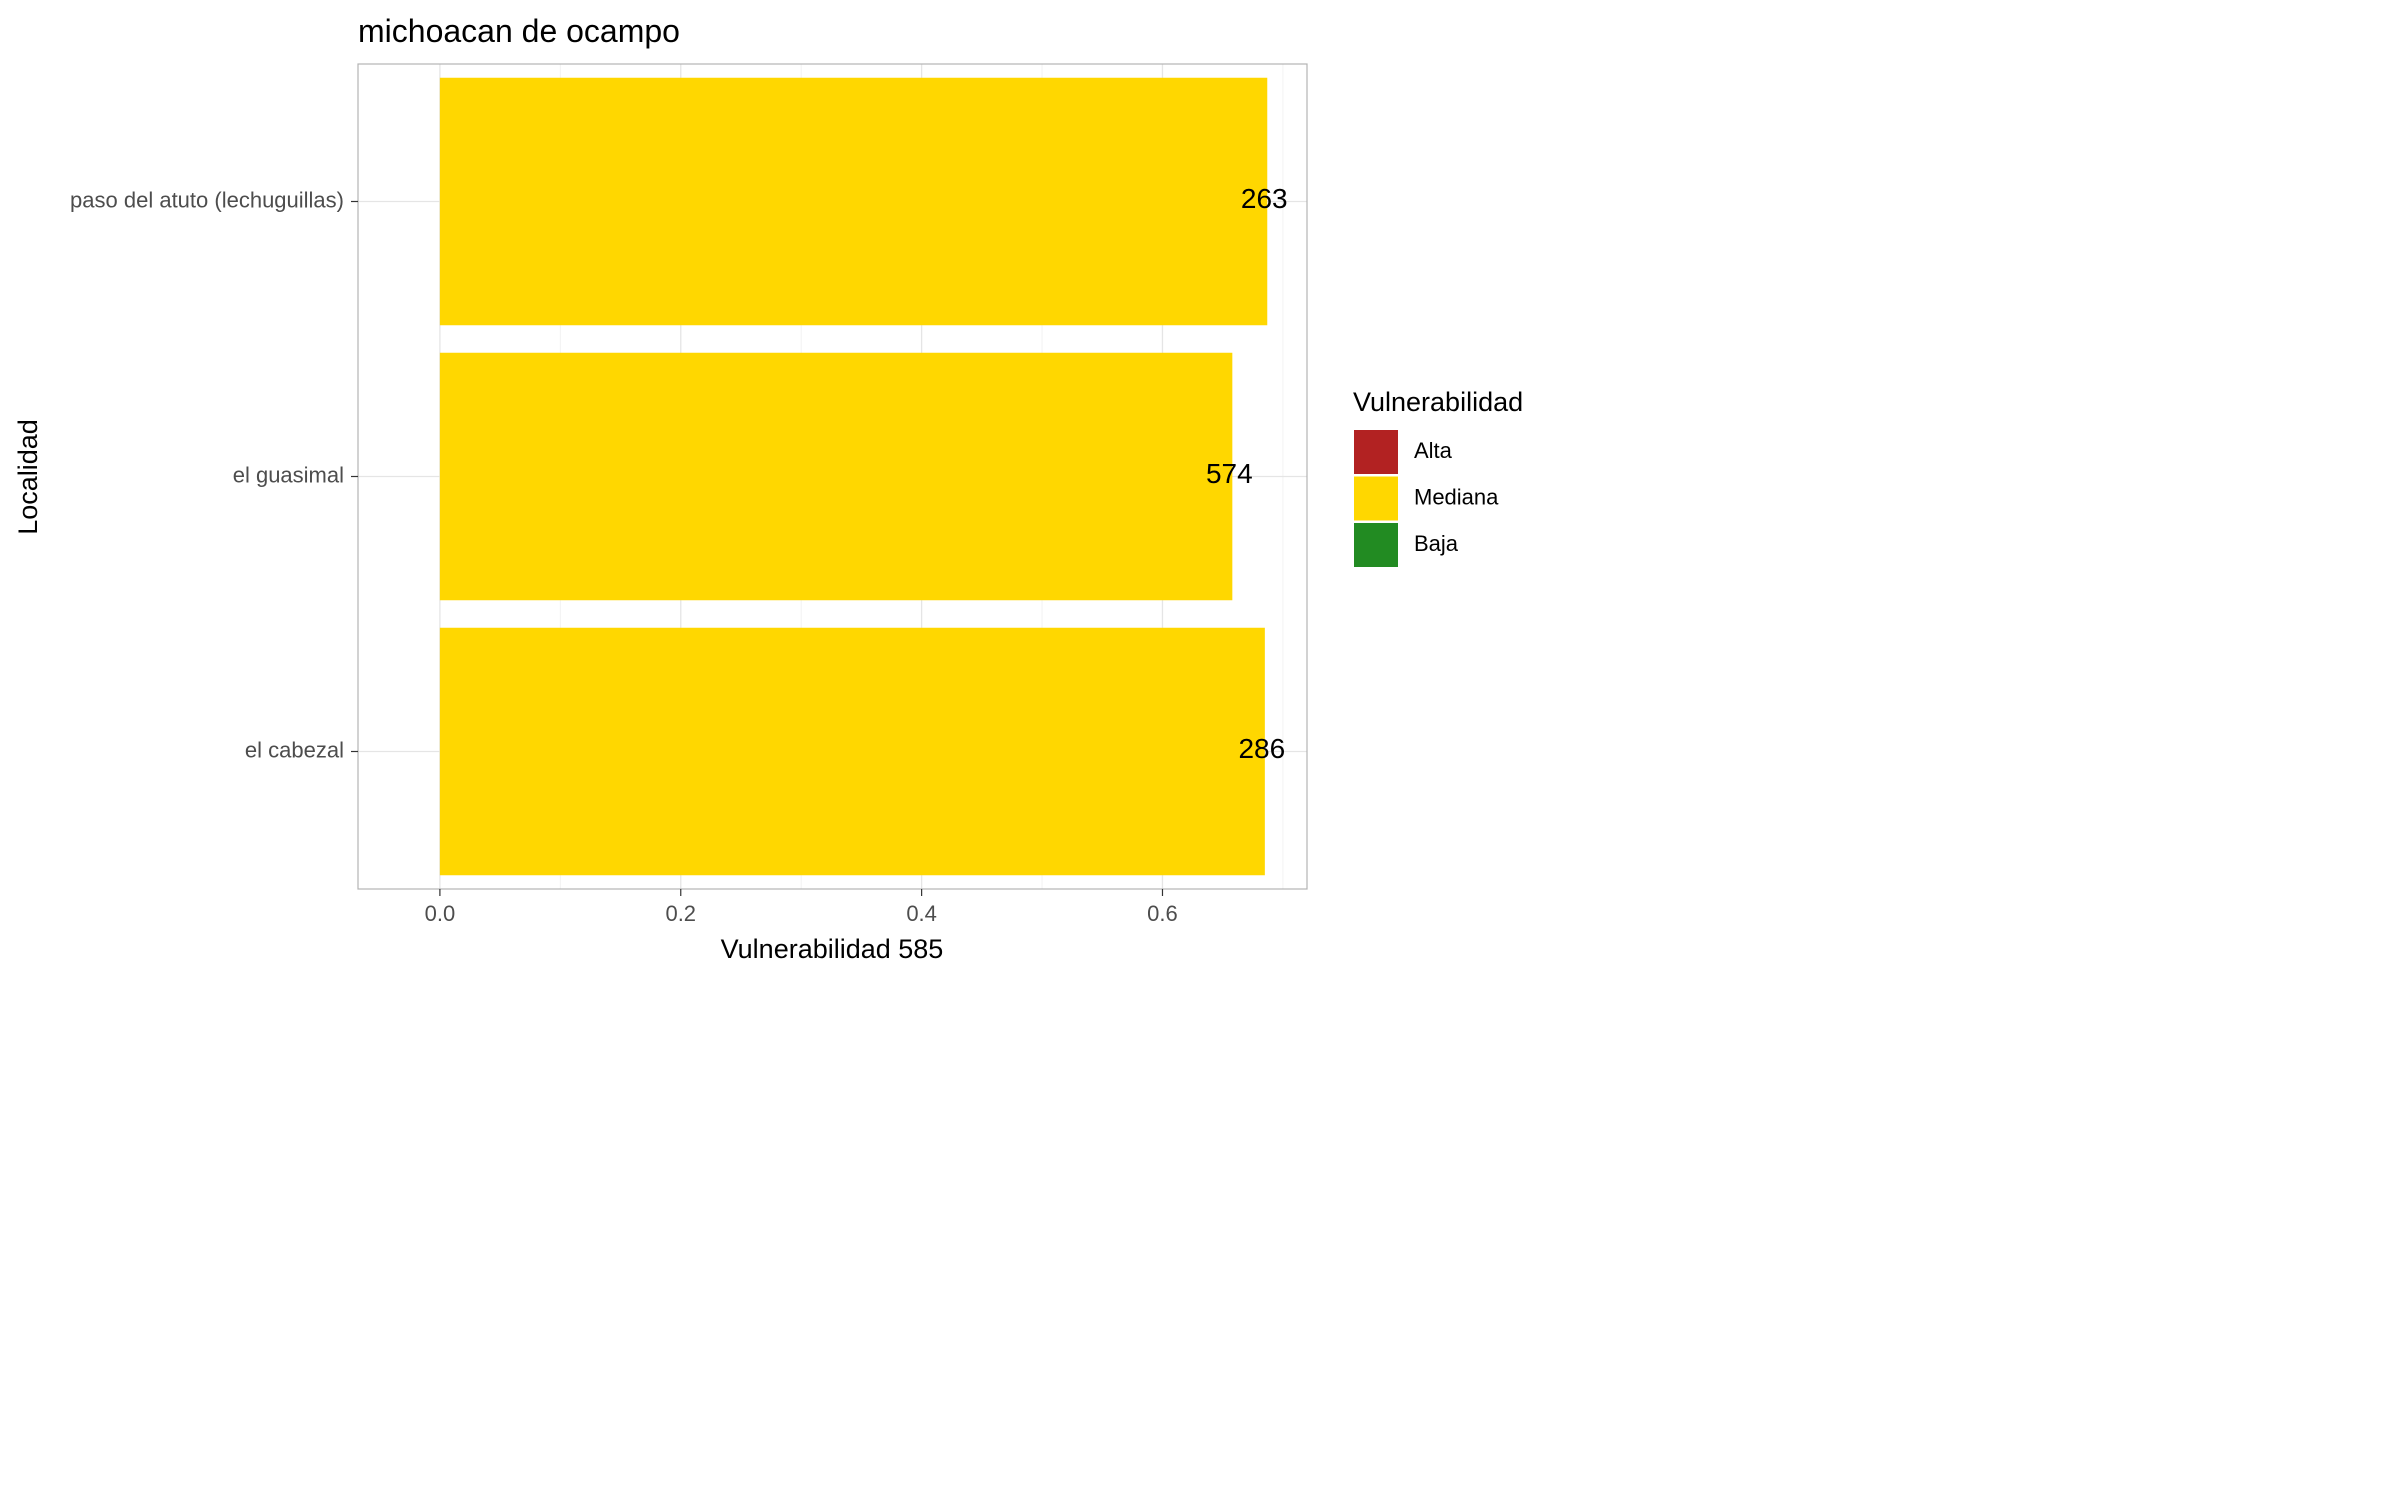  What do you see at coordinates (832, 949) in the screenshot?
I see `x-axis-title: Vulnerabilidad 585` at bounding box center [832, 949].